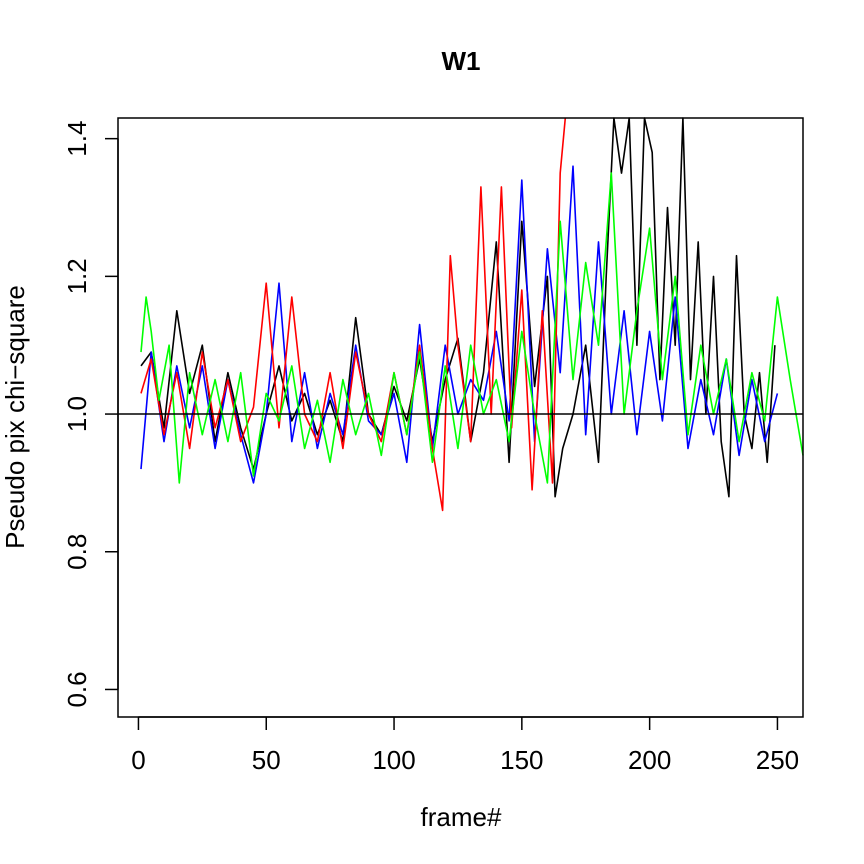 The width and height of the screenshot is (864, 864). Describe the element at coordinates (77, 414) in the screenshot. I see `y-tick-label: 1.0` at that location.